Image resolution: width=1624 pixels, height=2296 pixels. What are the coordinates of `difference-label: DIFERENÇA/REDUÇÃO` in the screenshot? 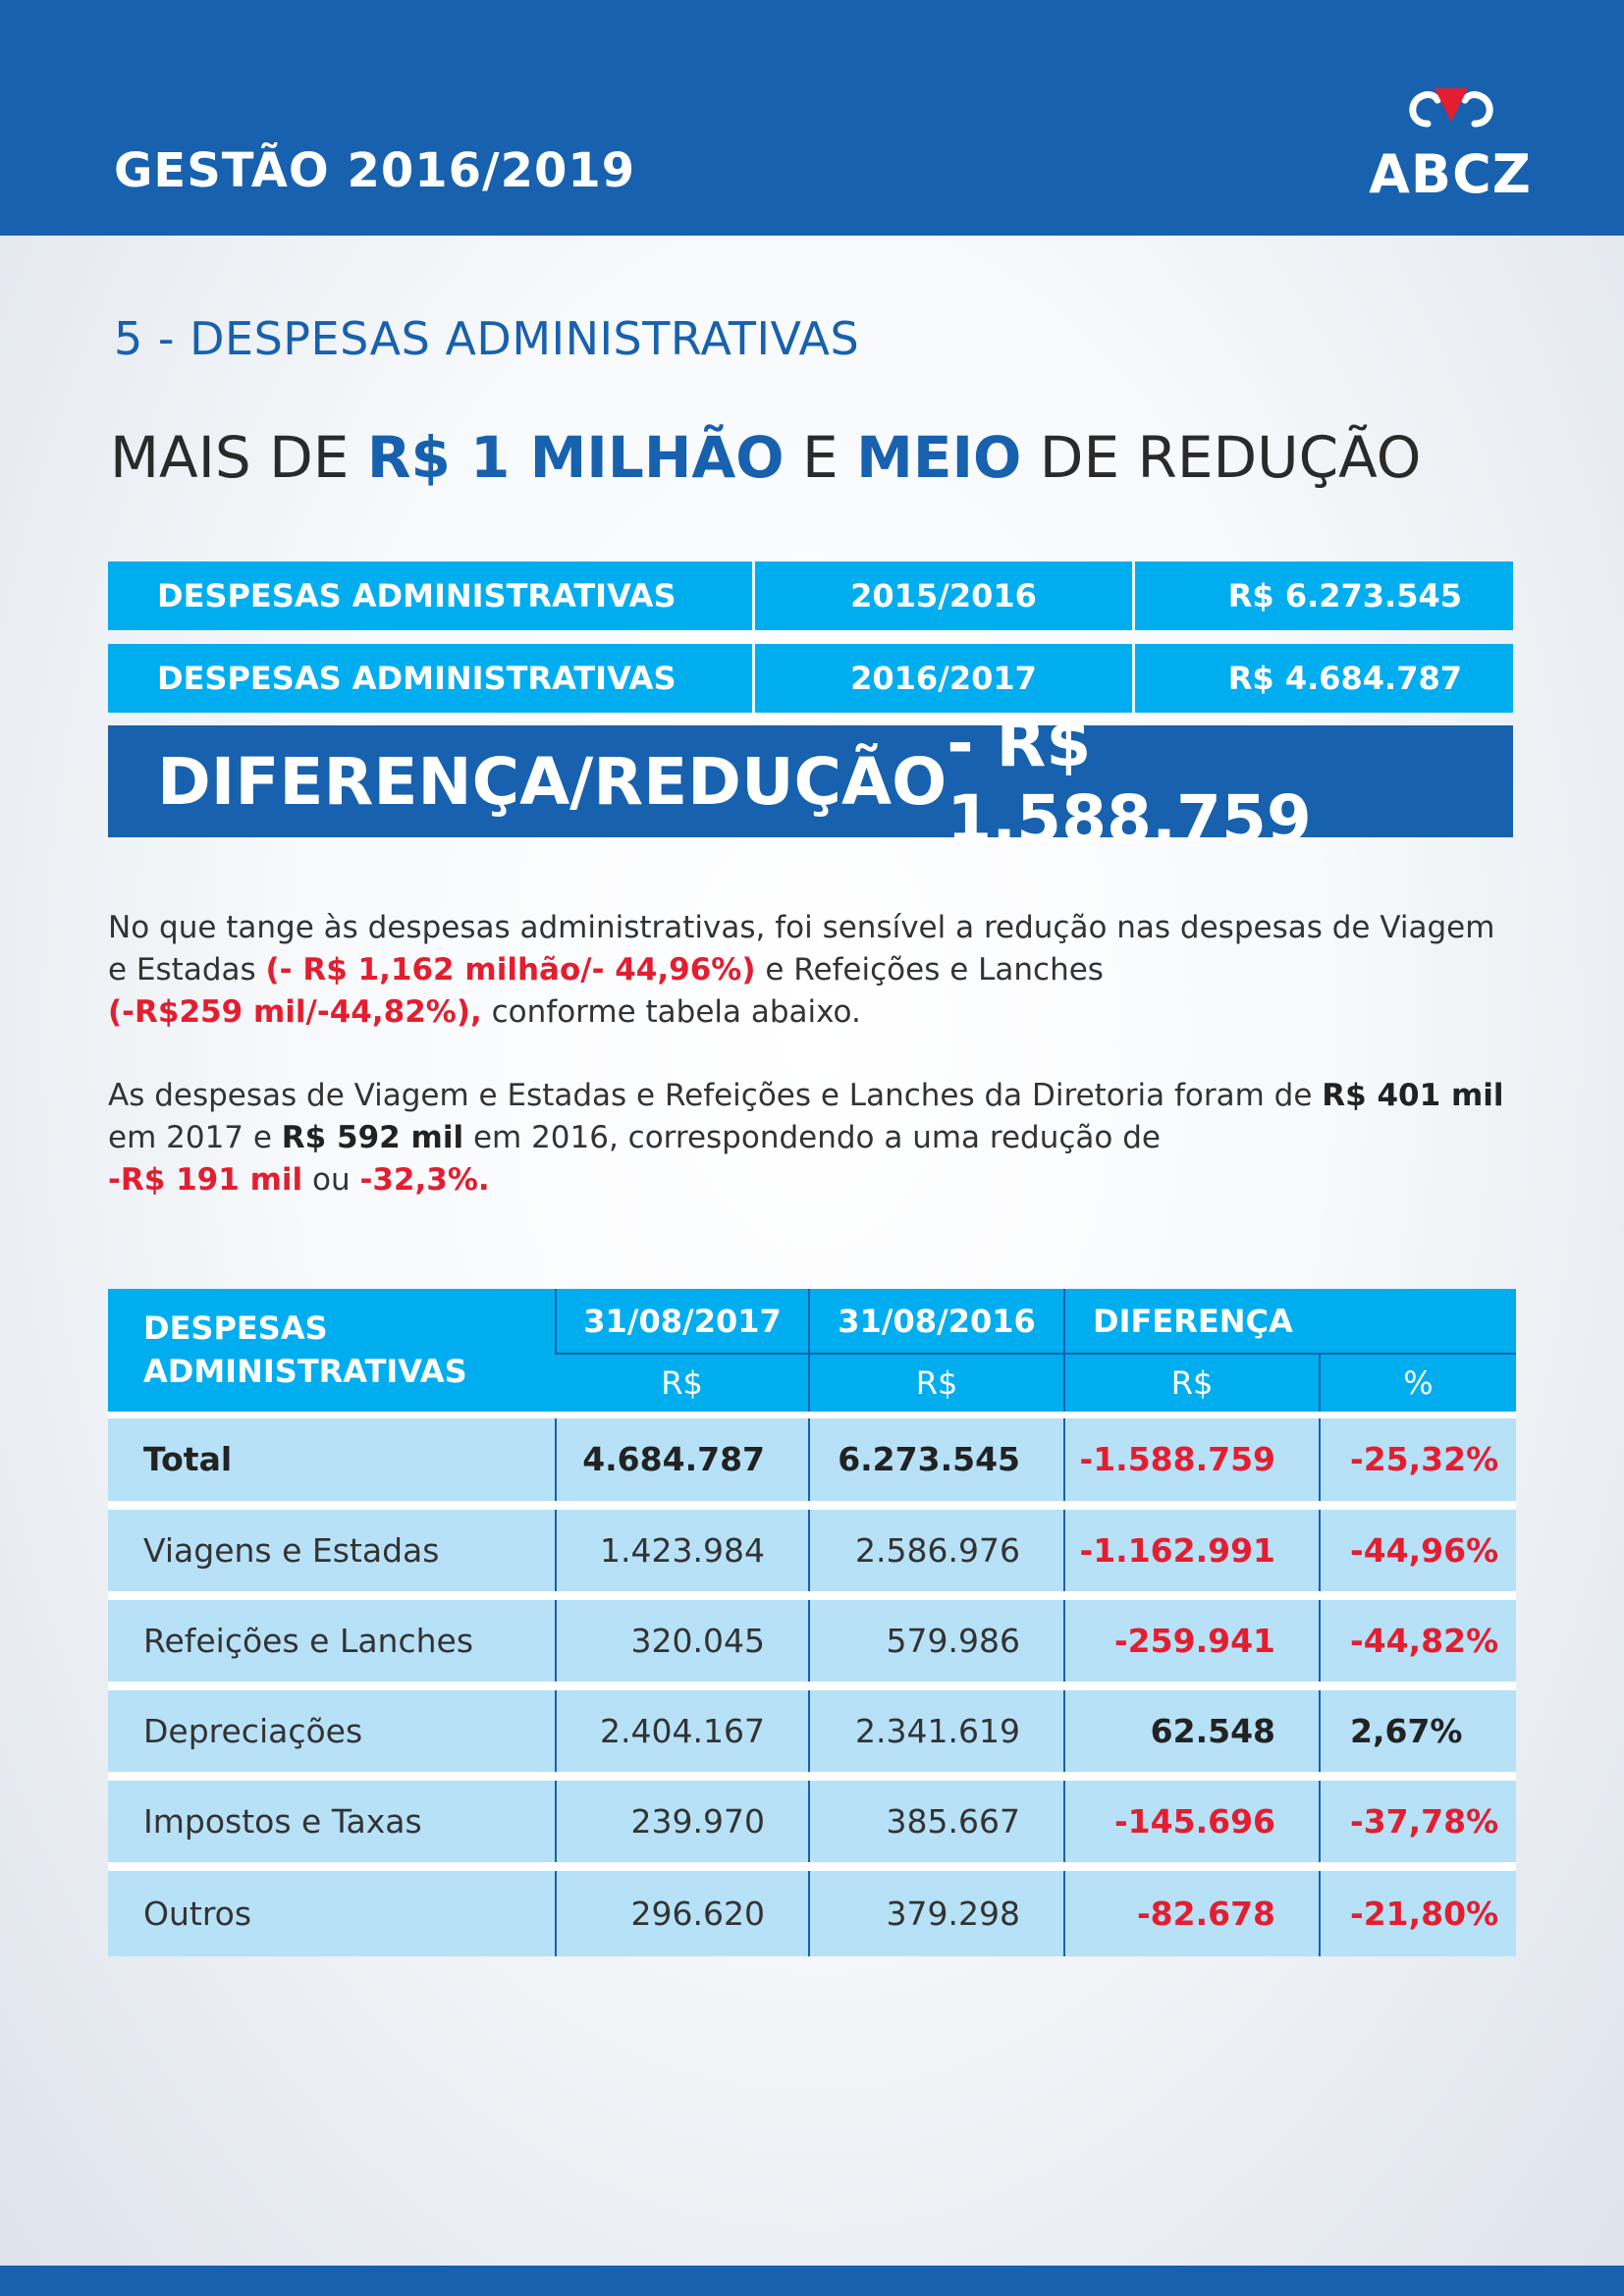 It's located at (552, 781).